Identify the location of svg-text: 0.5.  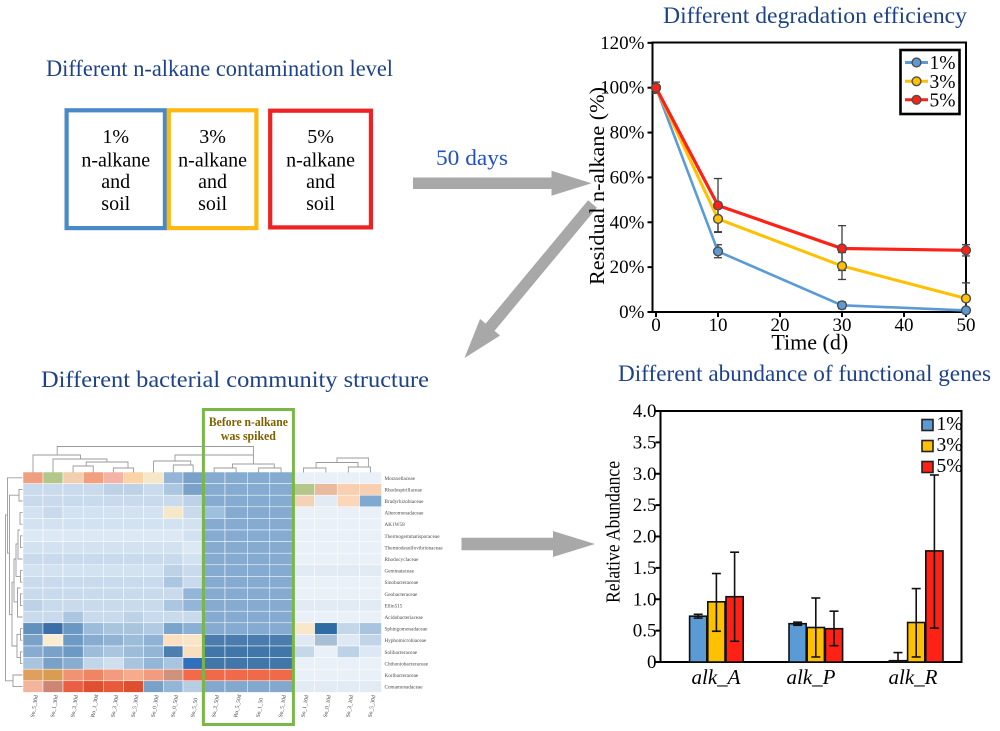
(645, 631).